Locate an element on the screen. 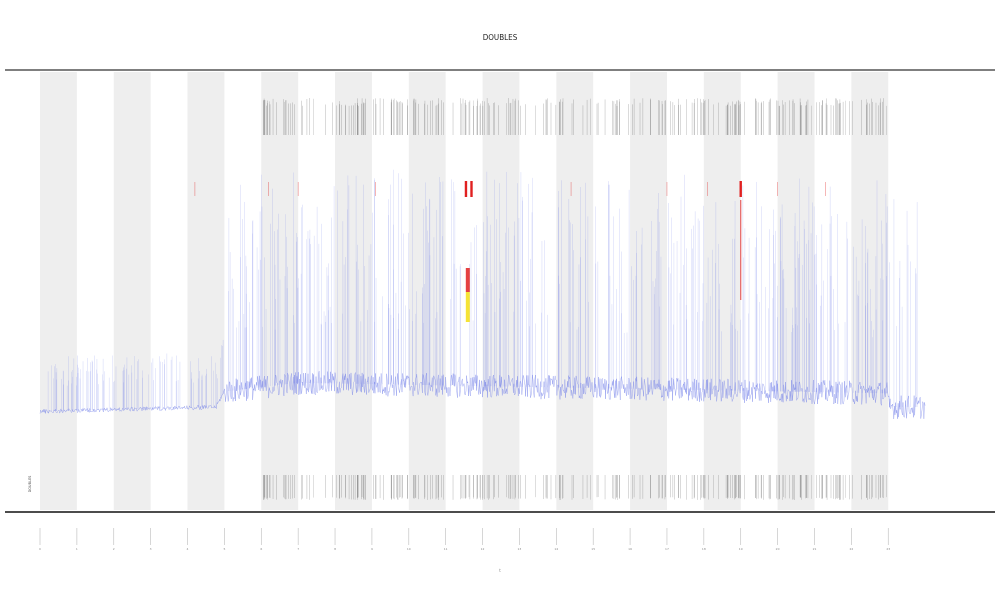 This screenshot has height=600, width=1000. x-tick-label: 13 is located at coordinates (520, 549).